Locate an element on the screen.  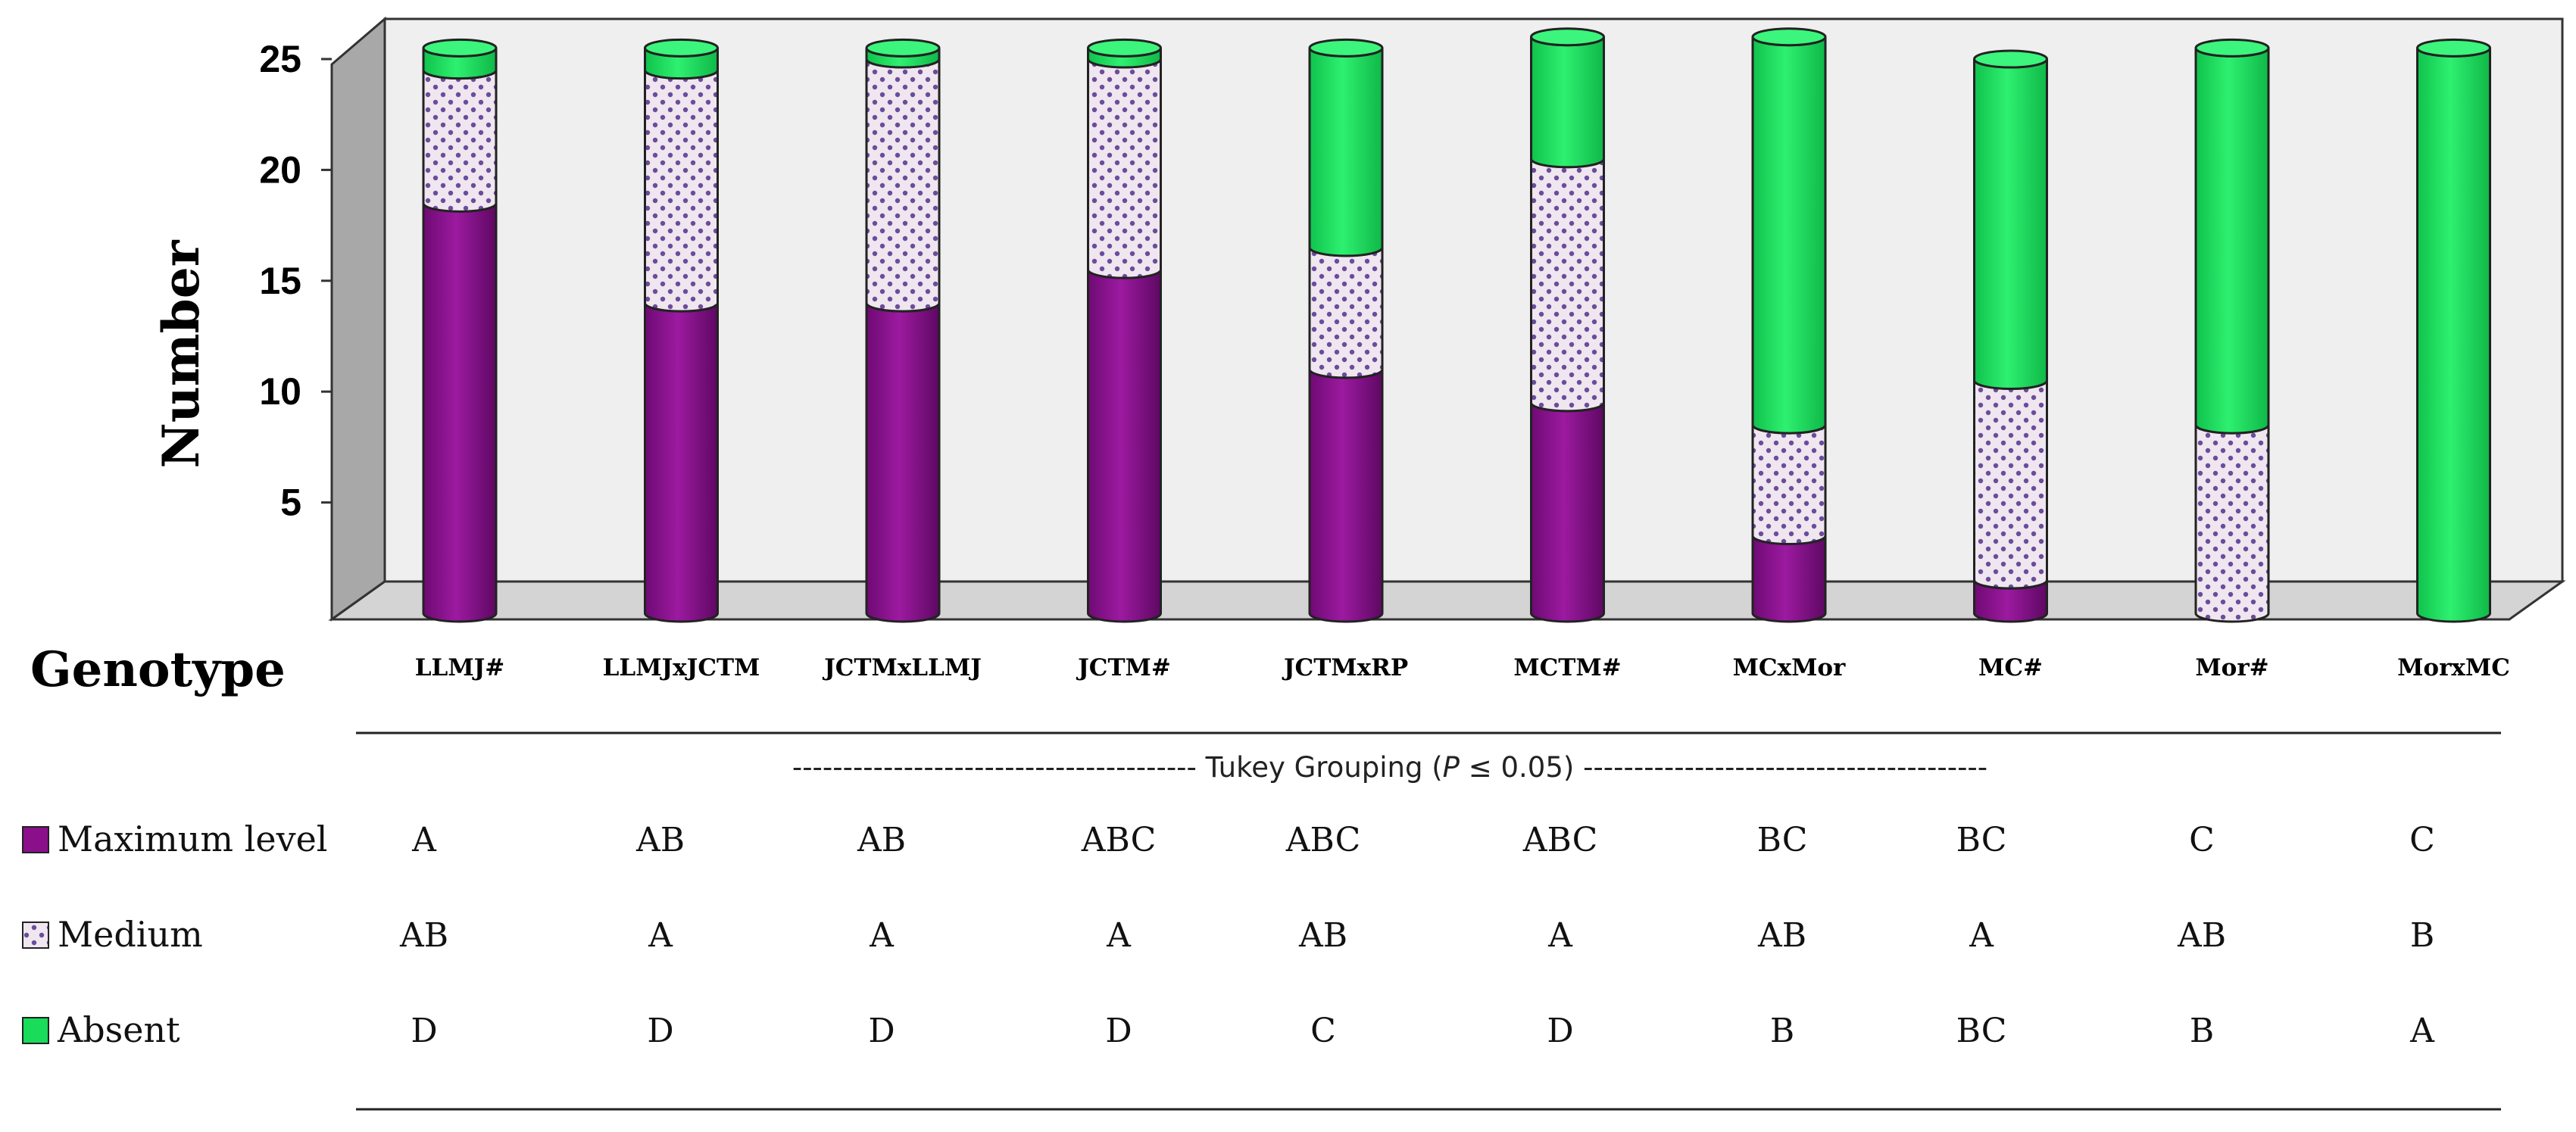
bar-mctm is located at coordinates (1568, 325).